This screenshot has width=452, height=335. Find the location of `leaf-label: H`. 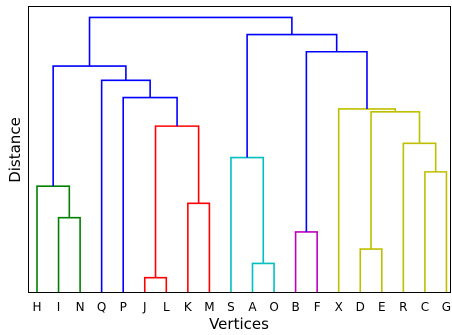

leaf-label: H is located at coordinates (36, 307).